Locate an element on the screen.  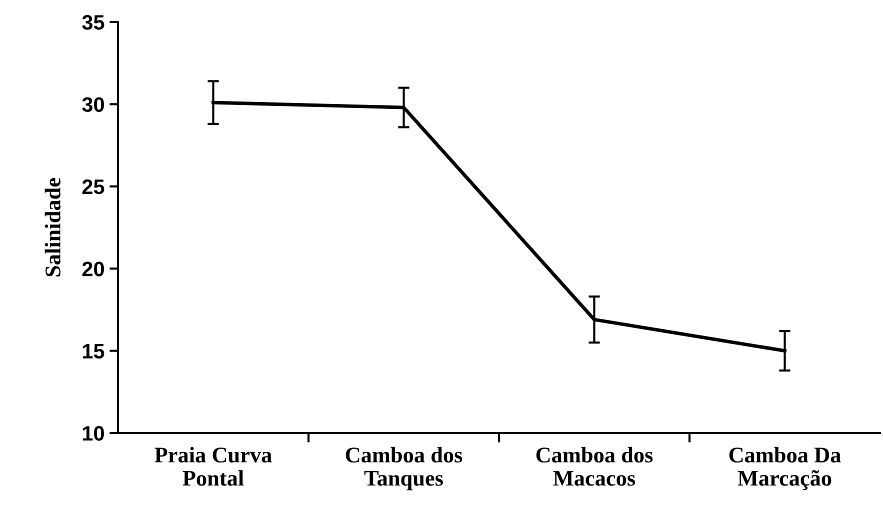
y-tick-label: 25 is located at coordinates (93, 186).